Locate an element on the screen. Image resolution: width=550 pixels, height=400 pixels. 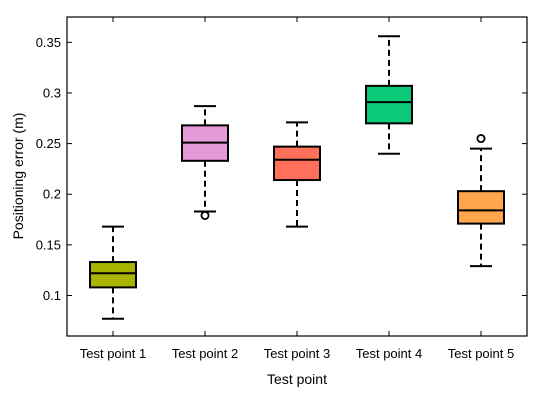
x-tick-label: Test point 4 is located at coordinates (389, 353).